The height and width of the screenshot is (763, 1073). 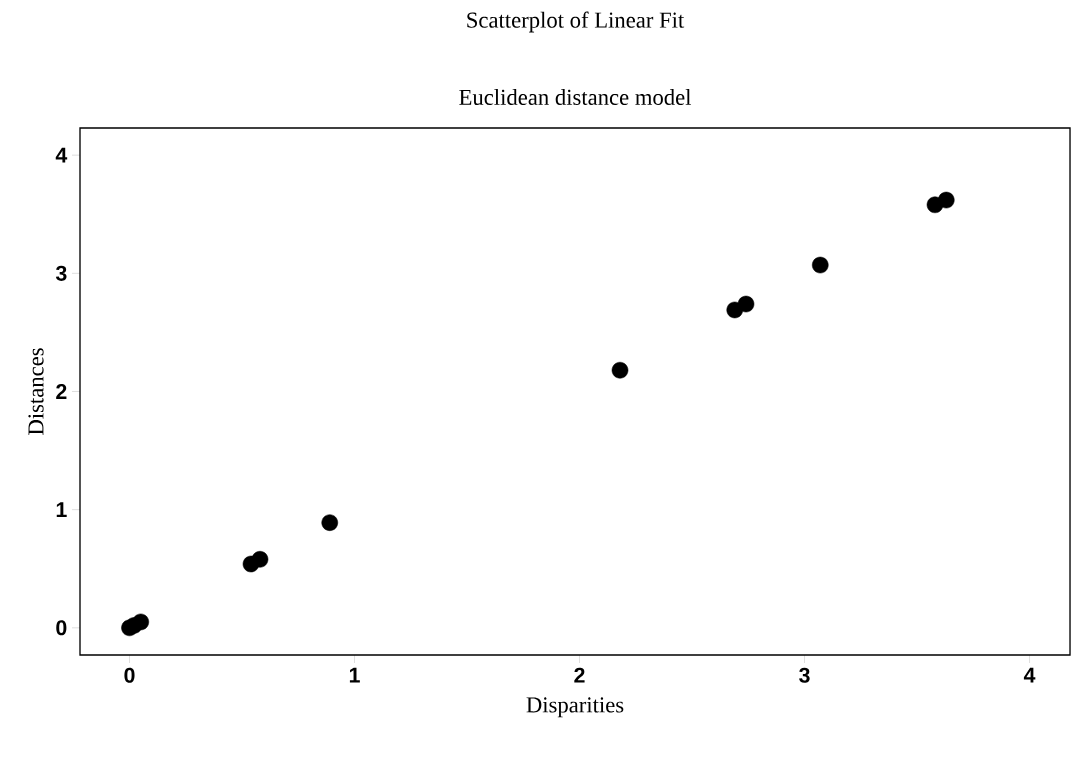 I want to click on y-tick-label: 2, so click(x=61, y=391).